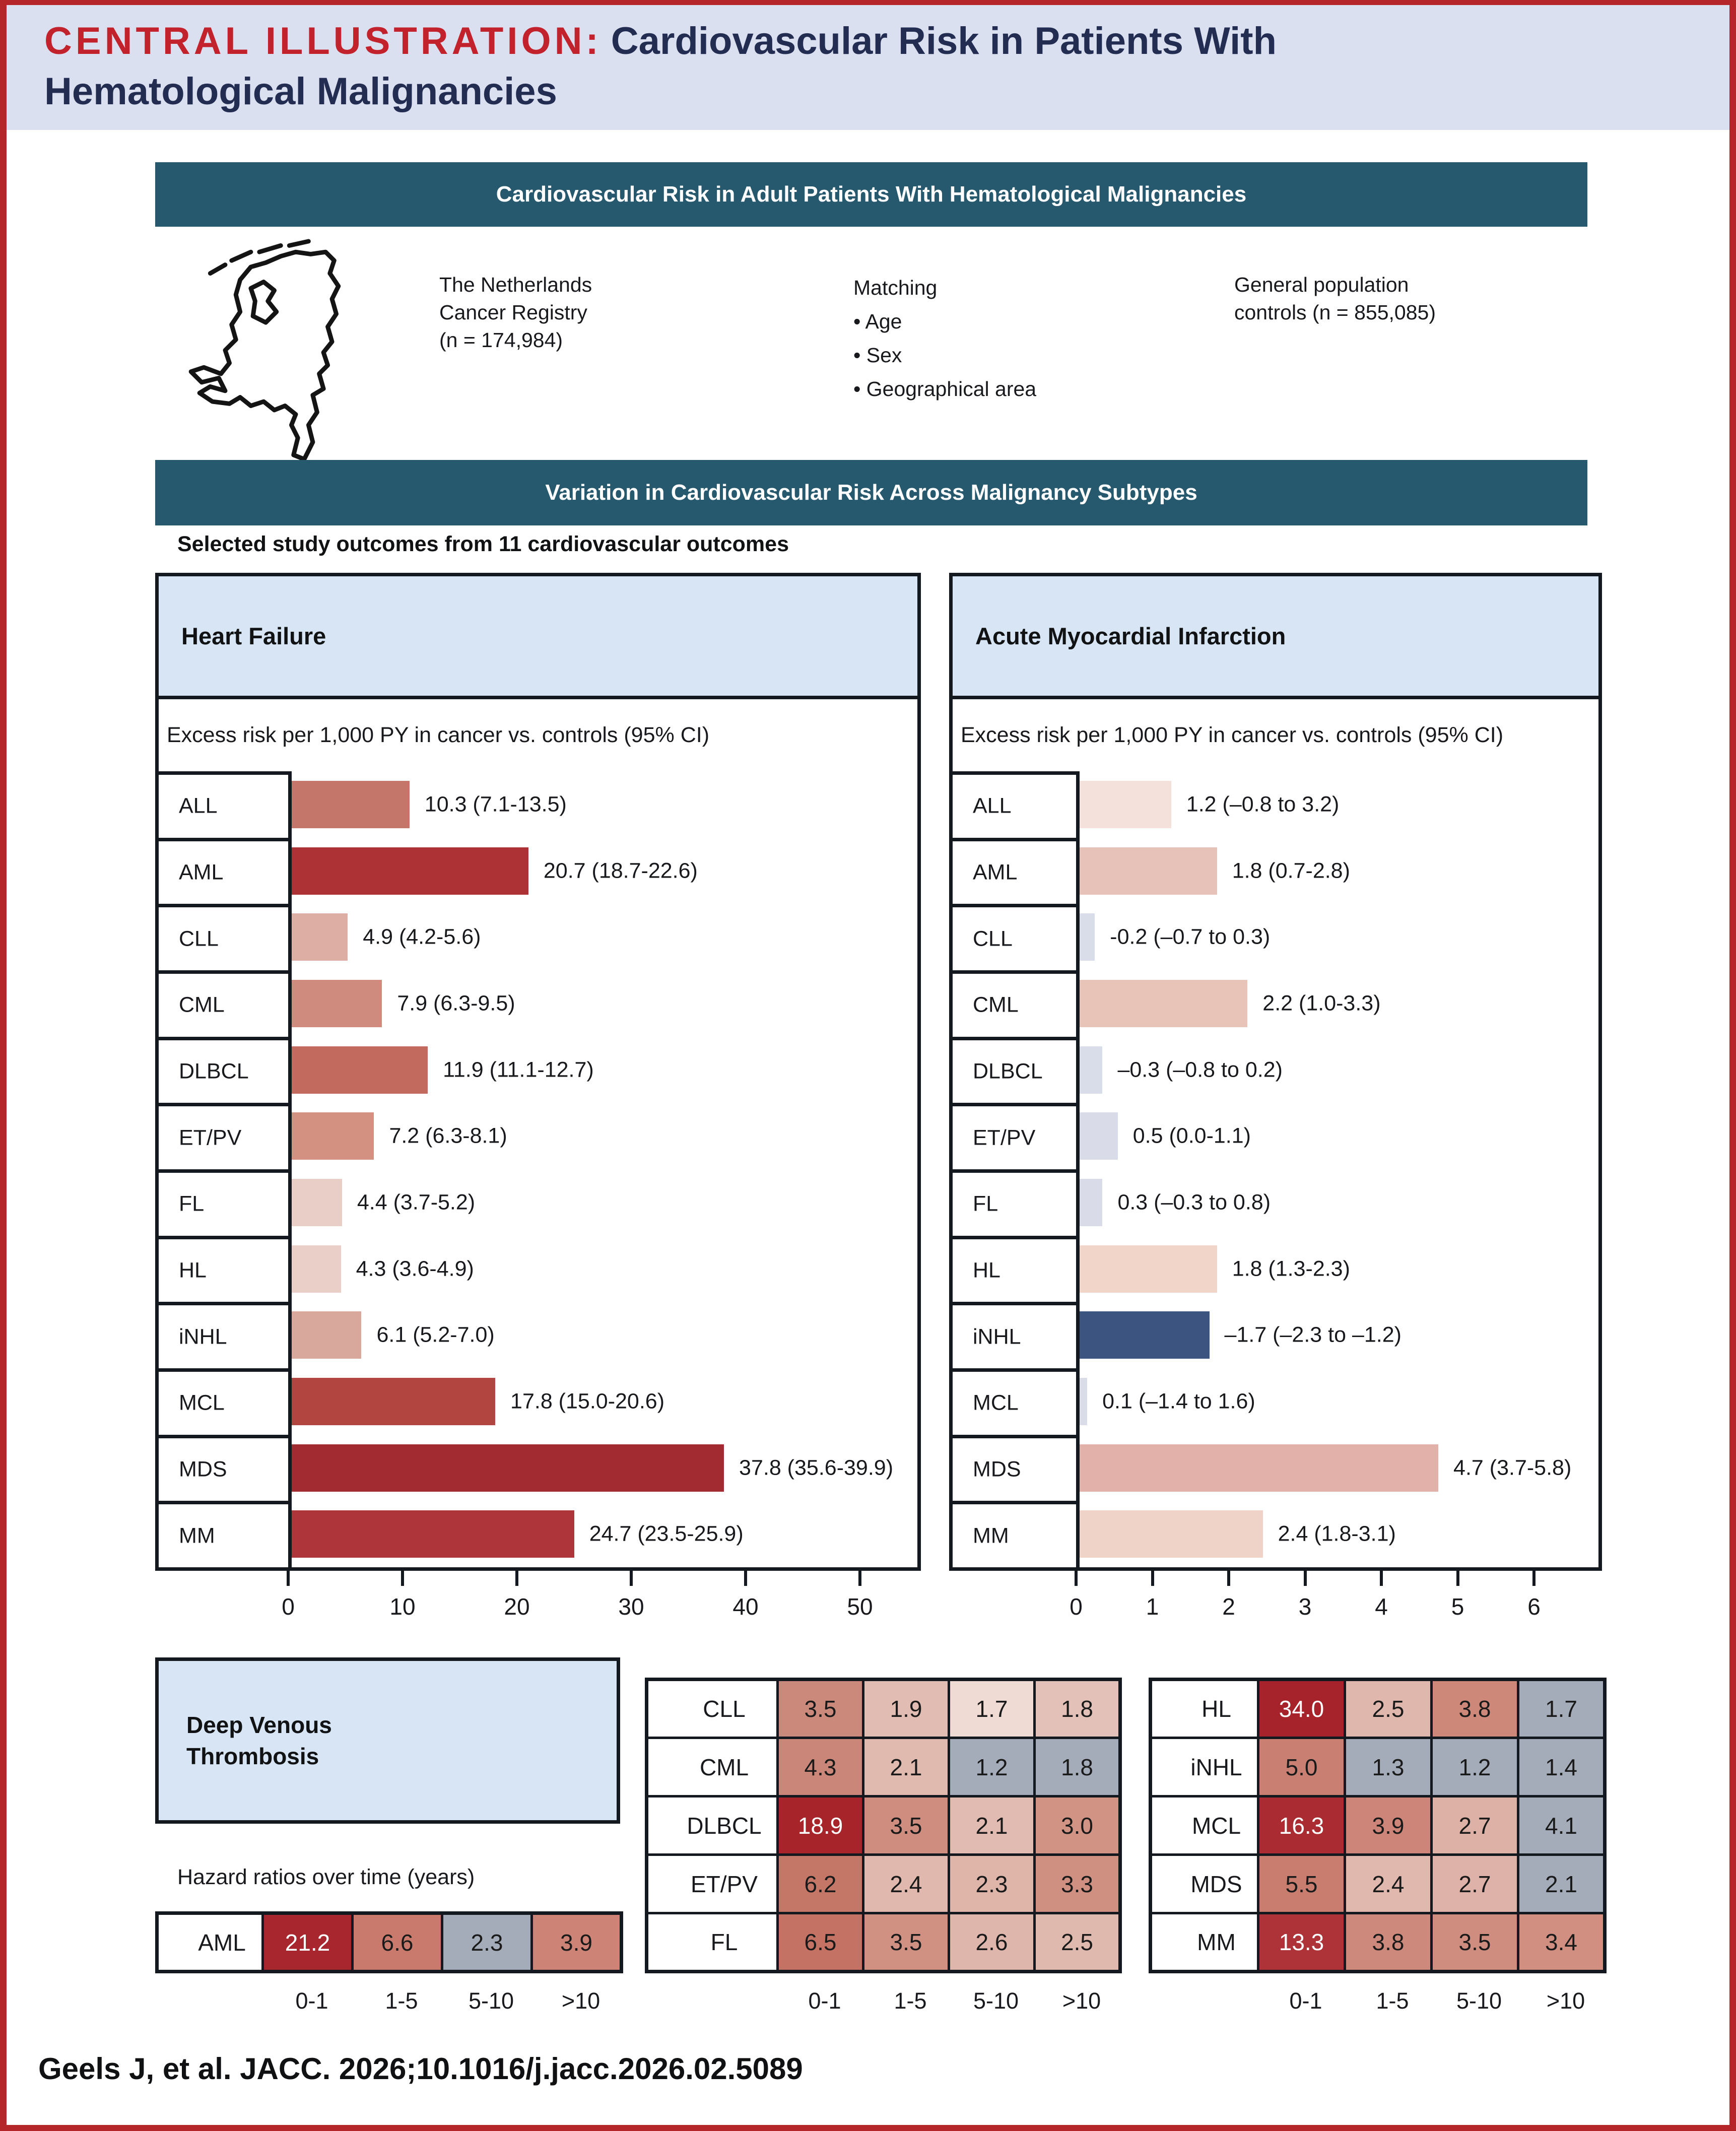  I want to click on category-label: MM, so click(197, 1535).